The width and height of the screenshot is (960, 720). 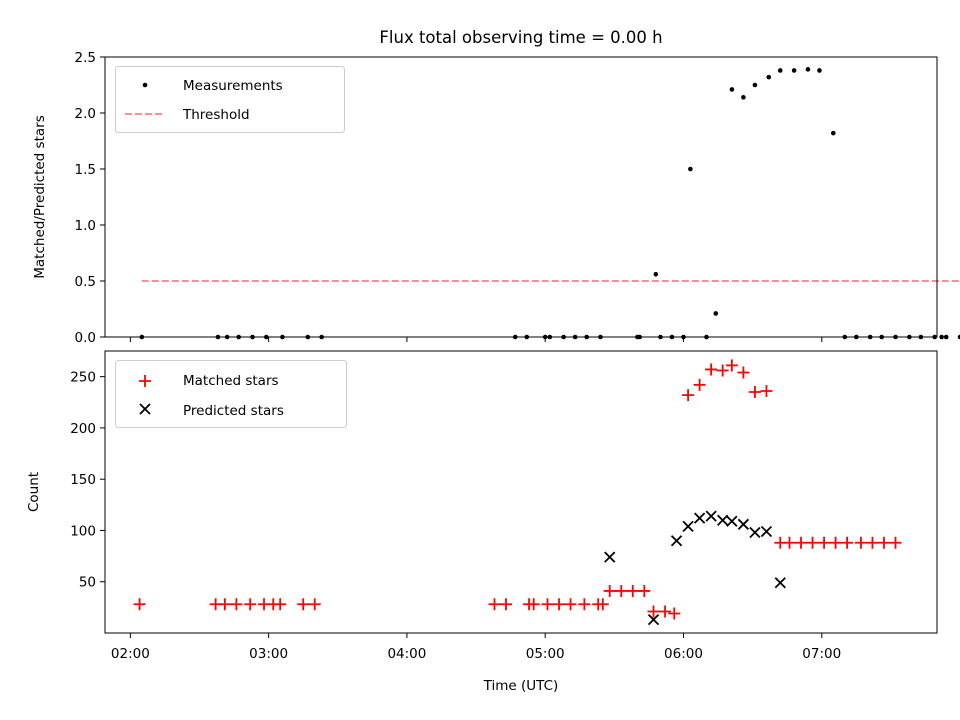 What do you see at coordinates (683, 654) in the screenshot?
I see `x-tick-label: 06:00` at bounding box center [683, 654].